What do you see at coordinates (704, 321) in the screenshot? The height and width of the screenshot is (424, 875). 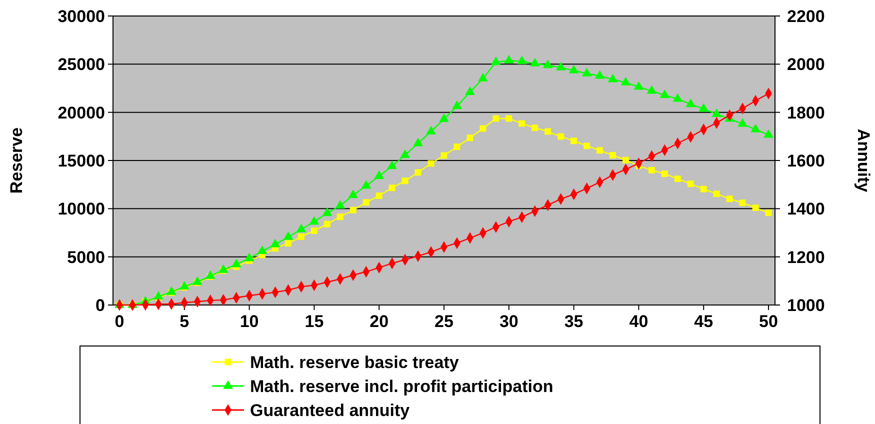 I see `x-tick-label: 45` at bounding box center [704, 321].